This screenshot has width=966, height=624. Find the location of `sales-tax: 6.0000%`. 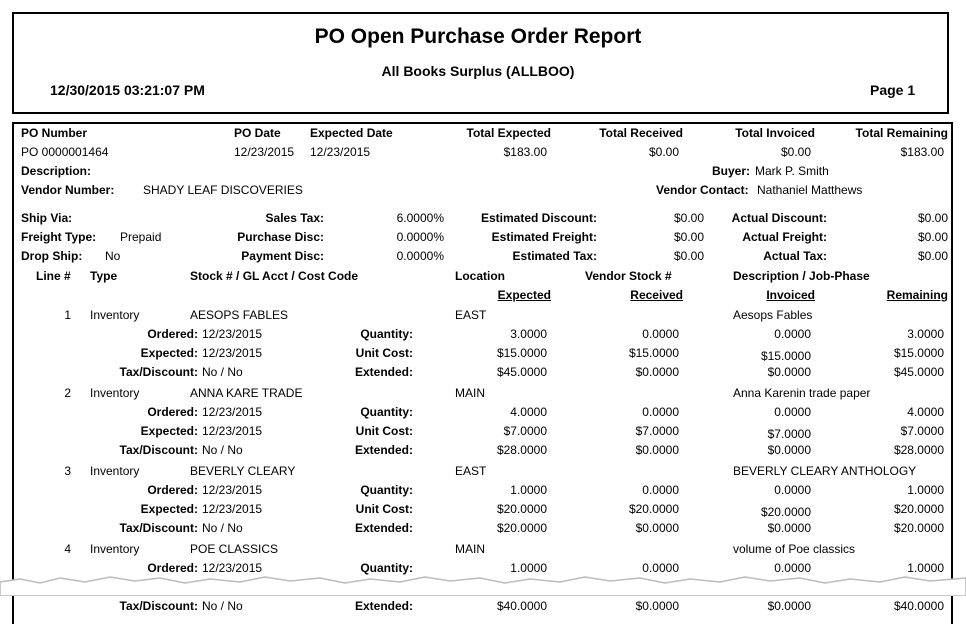

sales-tax: 6.0000% is located at coordinates (420, 218).